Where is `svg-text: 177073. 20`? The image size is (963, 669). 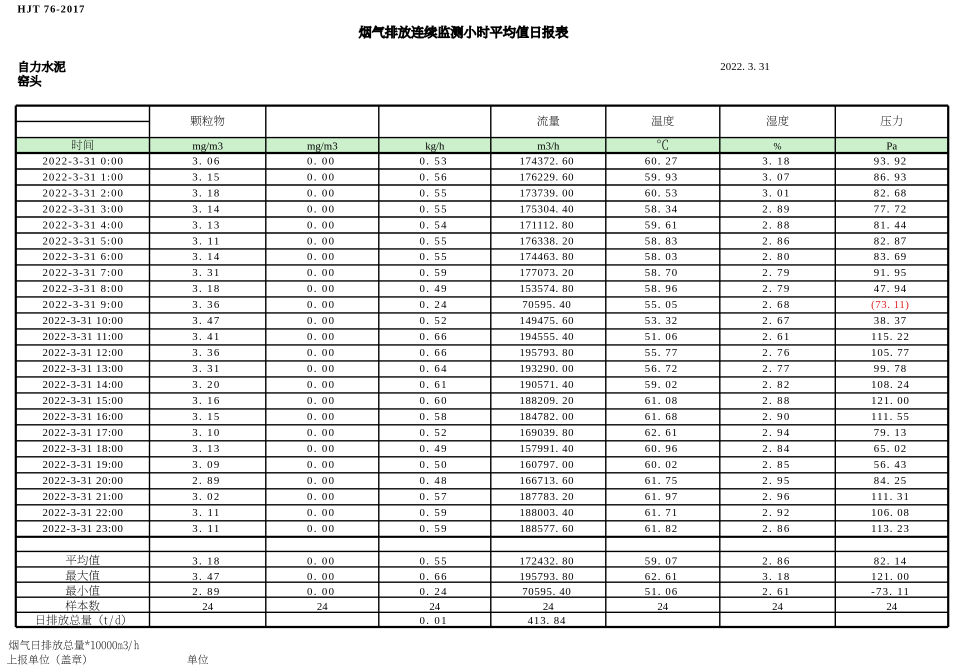
svg-text: 177073. 20 is located at coordinates (547, 273).